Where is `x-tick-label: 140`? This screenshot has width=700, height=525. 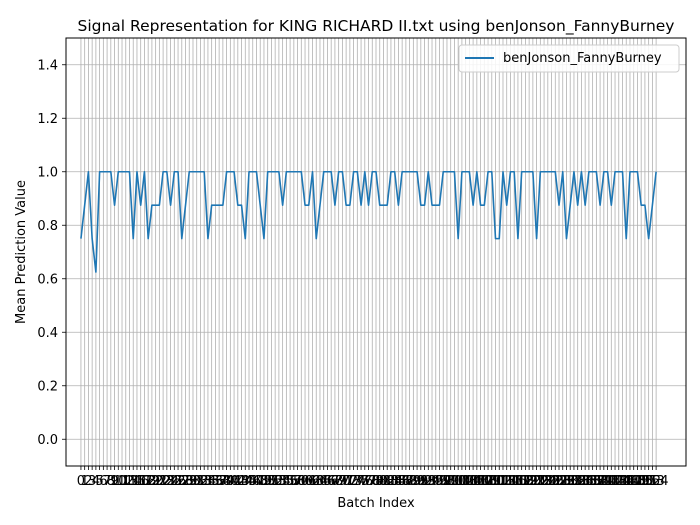
x-tick-label: 140 is located at coordinates (603, 481).